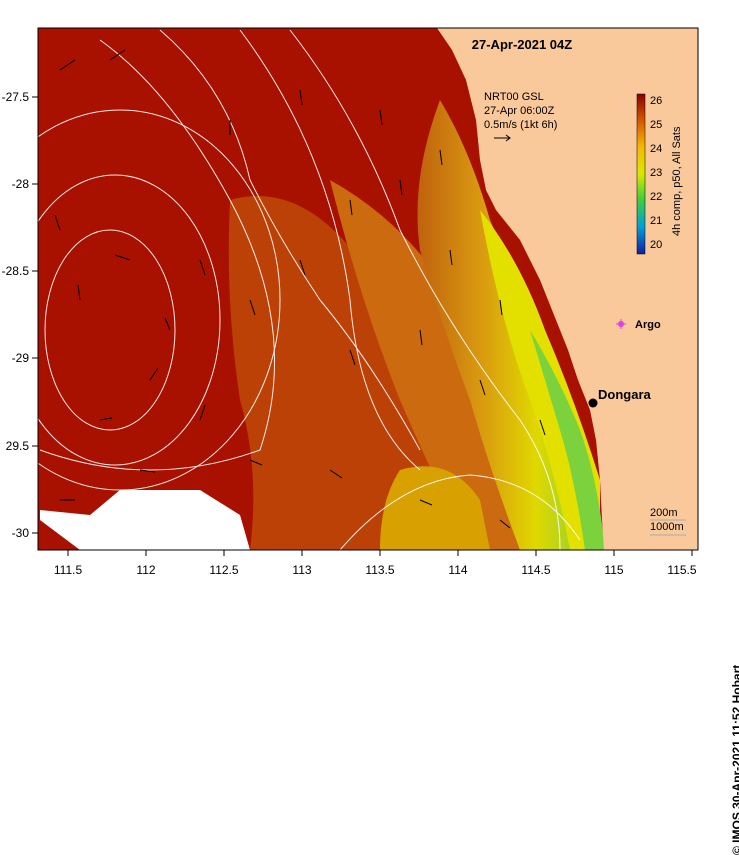  What do you see at coordinates (625, 394) in the screenshot?
I see `dongara-label: Dongara` at bounding box center [625, 394].